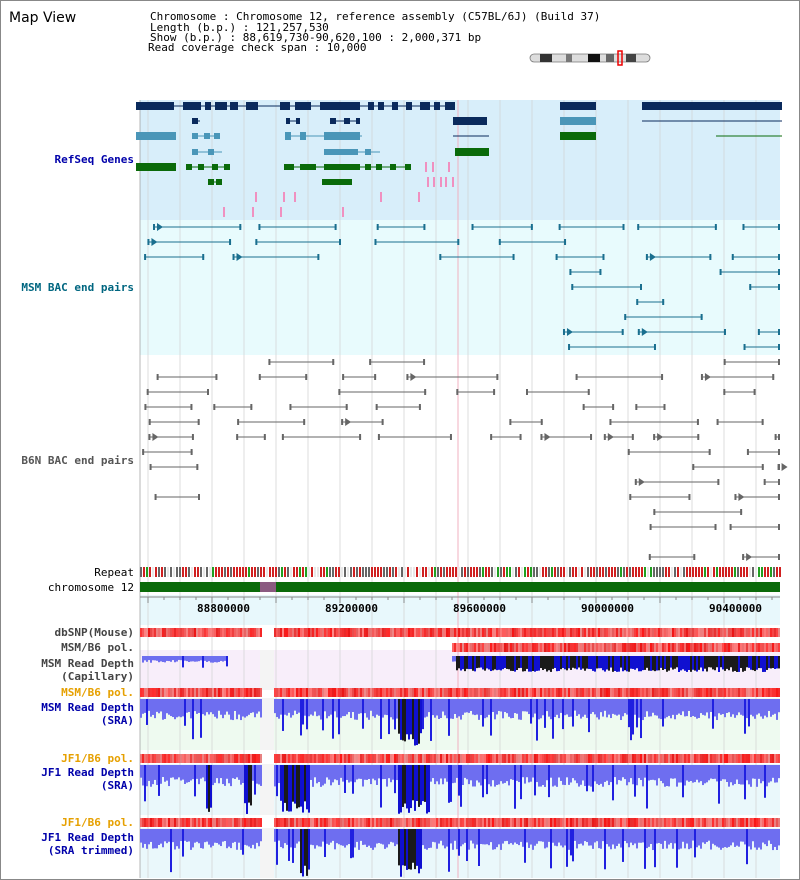 This screenshot has width=800, height=880. What do you see at coordinates (590, 58) in the screenshot?
I see `chromosome-ideogram` at bounding box center [590, 58].